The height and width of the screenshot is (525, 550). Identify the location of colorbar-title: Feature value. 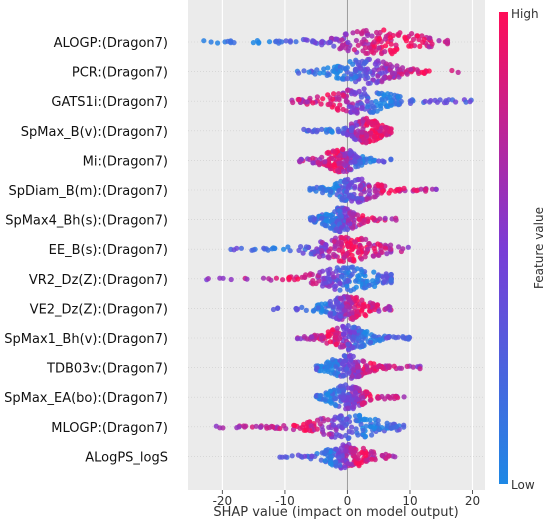
(539, 248).